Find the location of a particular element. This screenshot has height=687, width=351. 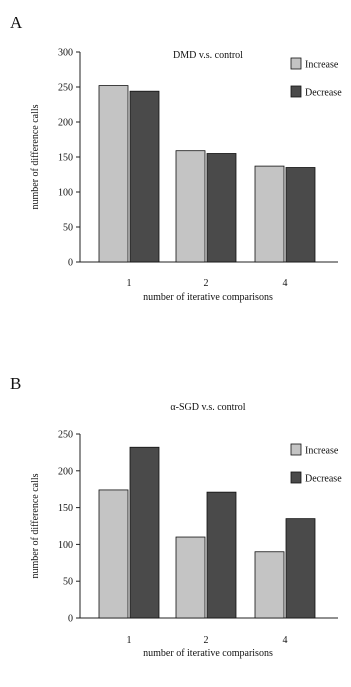

chart1-panel-label: B is located at coordinates (15, 383).